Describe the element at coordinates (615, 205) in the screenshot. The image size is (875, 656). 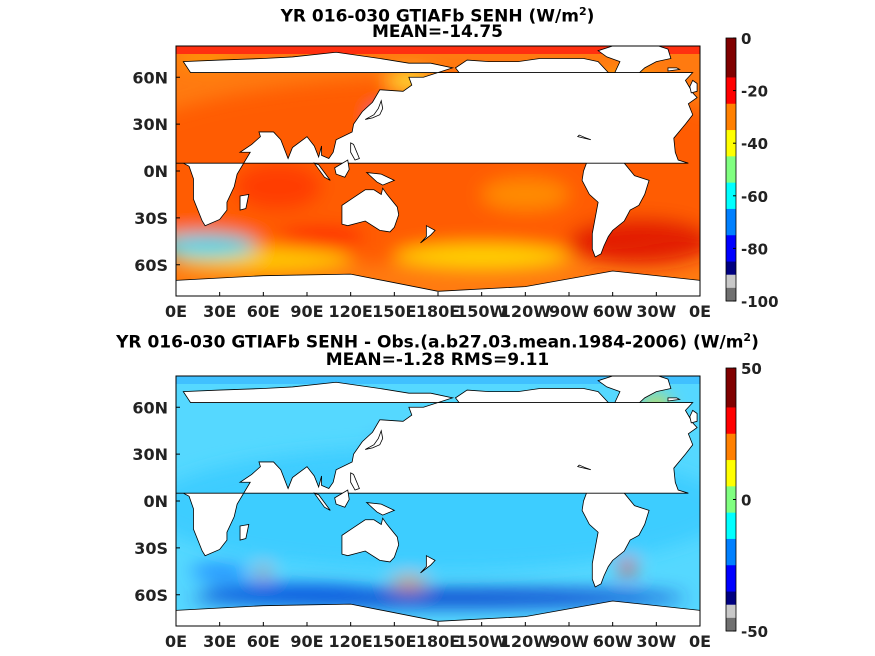
I see `landmass-south-america` at that location.